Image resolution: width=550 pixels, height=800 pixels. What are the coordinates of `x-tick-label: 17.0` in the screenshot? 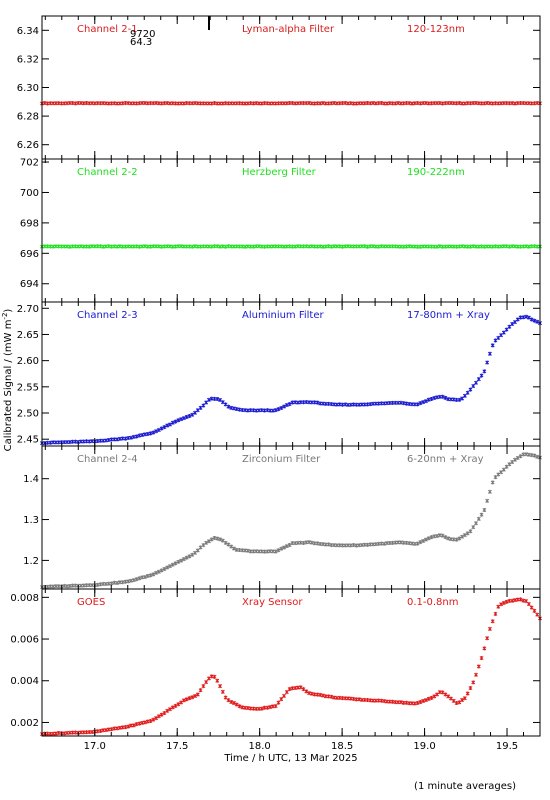 It's located at (95, 746).